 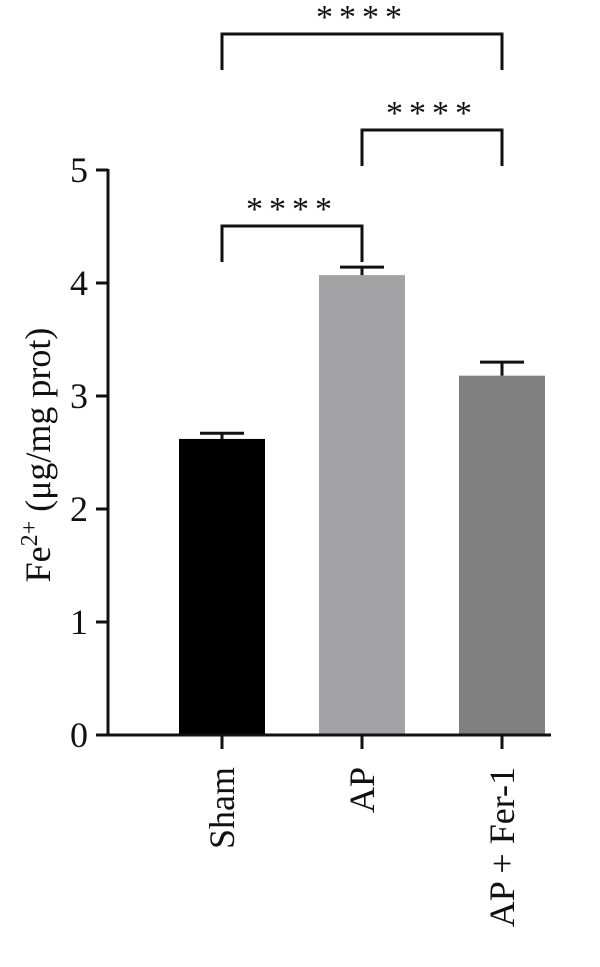 I want to click on y-tick-label-3: 3, so click(x=79, y=396).